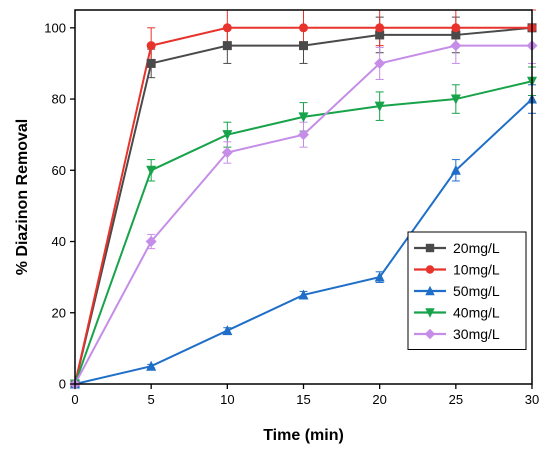  What do you see at coordinates (59, 99) in the screenshot?
I see `y-tick-label: 80` at bounding box center [59, 99].